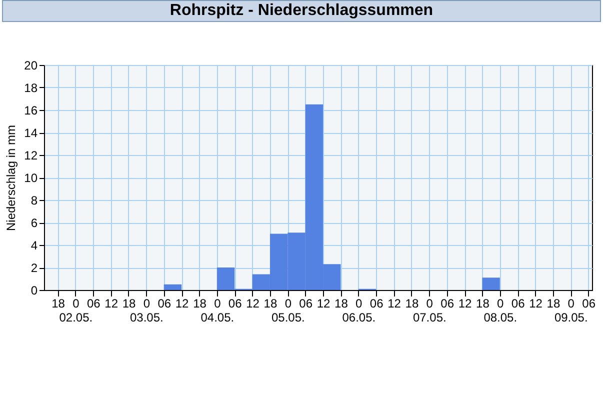 Image resolution: width=603 pixels, height=400 pixels. Describe the element at coordinates (31, 155) in the screenshot. I see `y-tick-label: 12` at that location.